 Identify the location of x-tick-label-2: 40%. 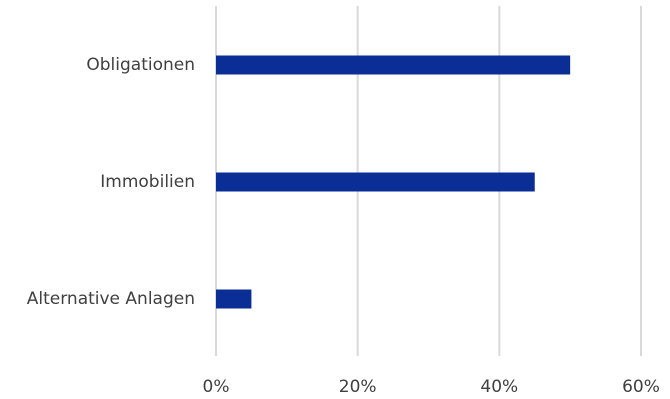
(499, 387).